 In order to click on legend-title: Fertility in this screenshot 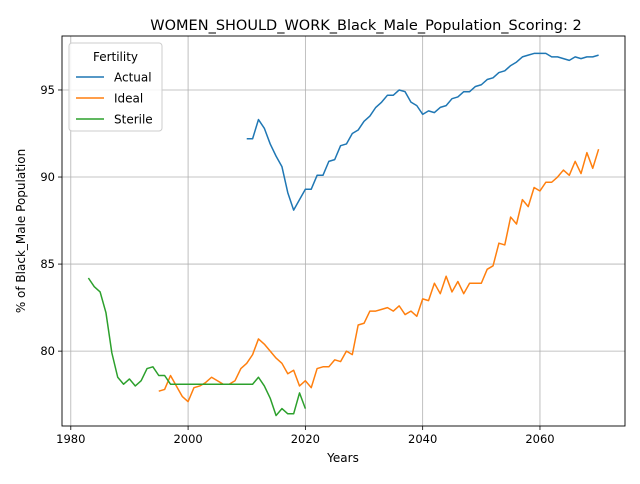, I will do `click(115, 57)`.